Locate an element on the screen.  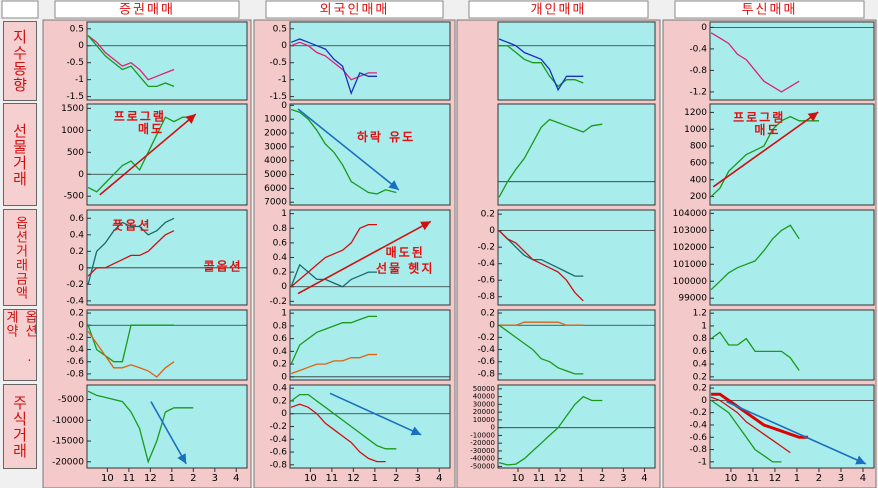
y-tick-label: 4000 is located at coordinates (275, 161).